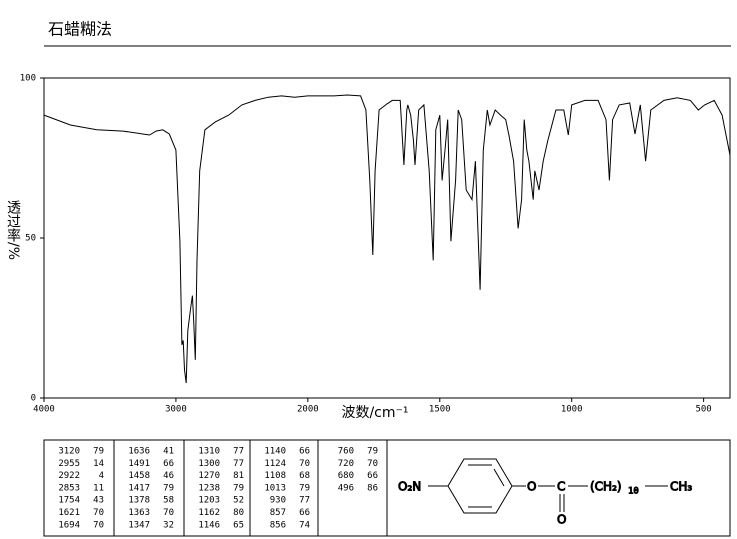 This screenshot has width=737, height=539. What do you see at coordinates (275, 476) in the screenshot?
I see `peak-wavenumber: 1108` at bounding box center [275, 476].